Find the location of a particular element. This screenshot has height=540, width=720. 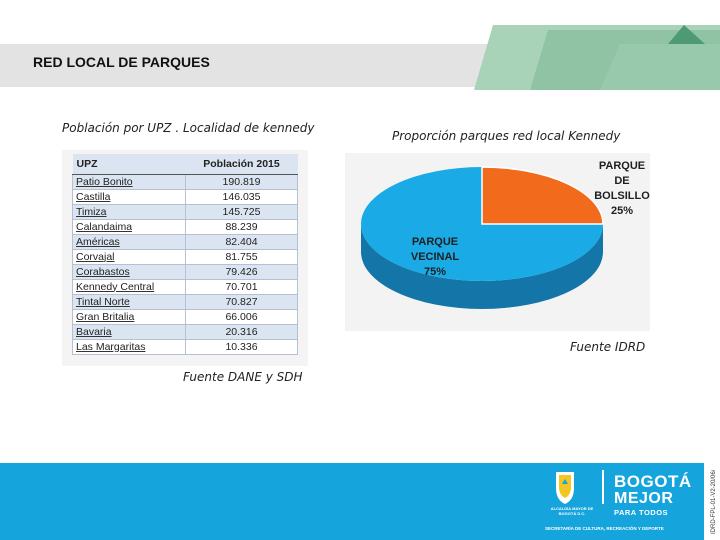

pie-label-vecinal: PARQUE is located at coordinates (435, 242).